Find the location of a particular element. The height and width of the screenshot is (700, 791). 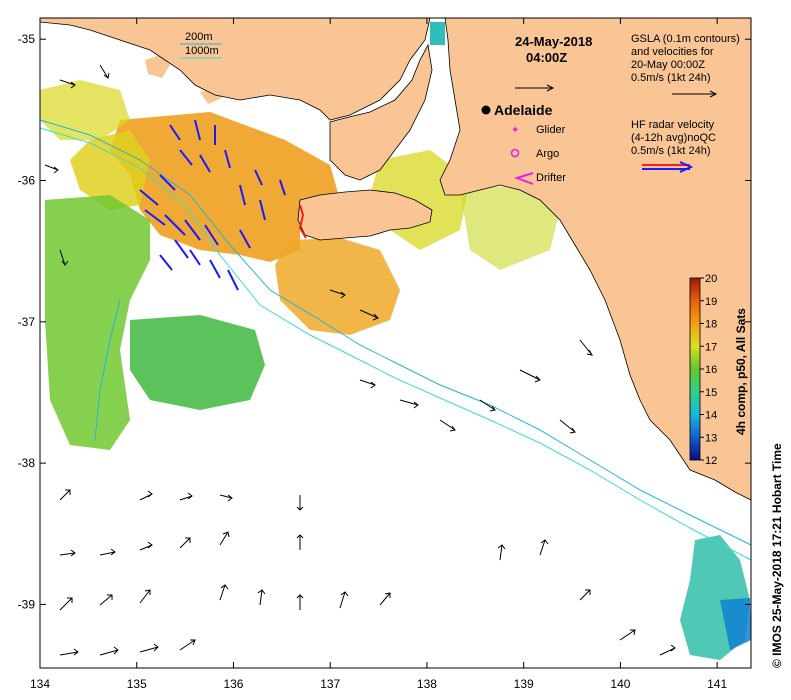

hf-legend-line2: (4-12h avg)noQC is located at coordinates (673, 138).